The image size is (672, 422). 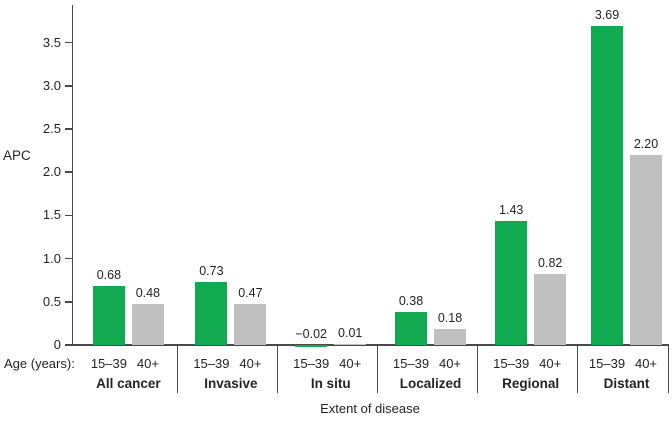 What do you see at coordinates (51, 128) in the screenshot?
I see `y-tick-label: 2.5` at bounding box center [51, 128].